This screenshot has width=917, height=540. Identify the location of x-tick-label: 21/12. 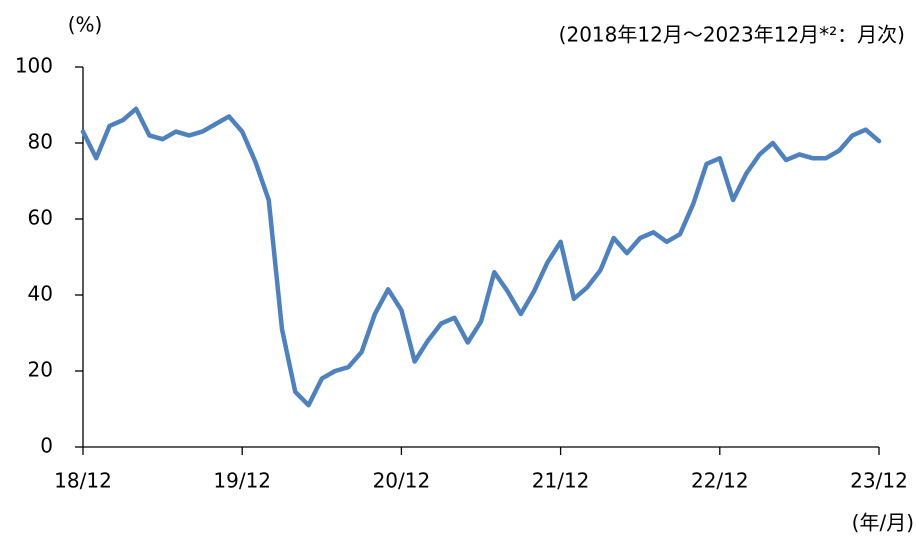
(561, 481).